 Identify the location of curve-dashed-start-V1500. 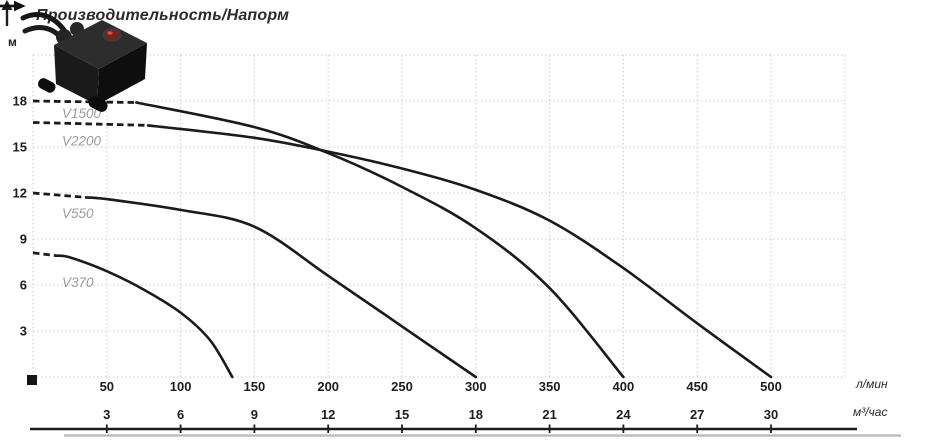
(84, 101).